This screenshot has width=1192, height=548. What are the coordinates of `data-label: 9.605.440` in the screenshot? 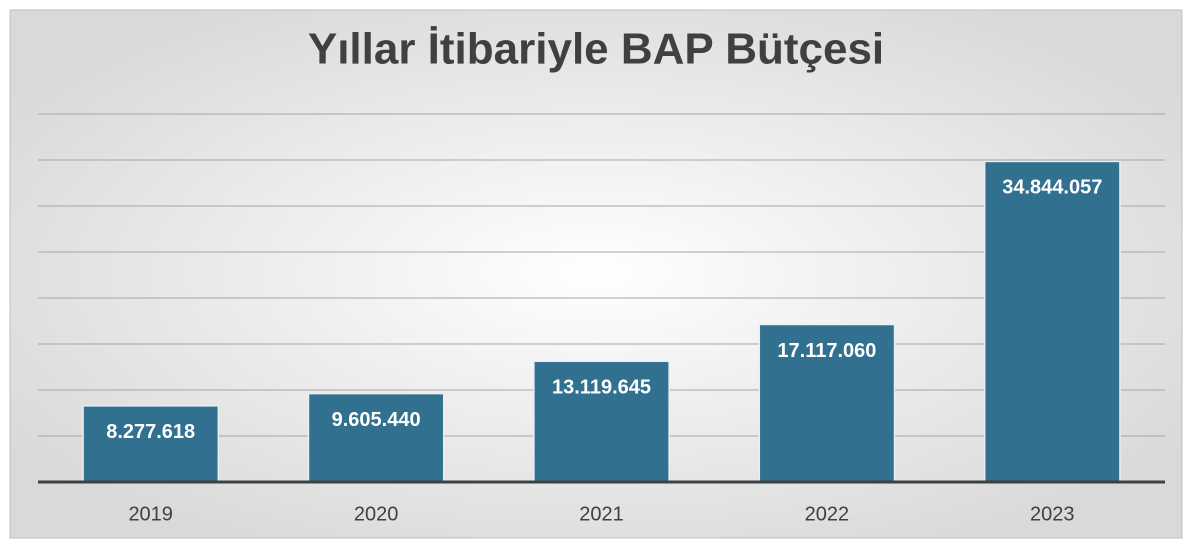 It's located at (376, 420).